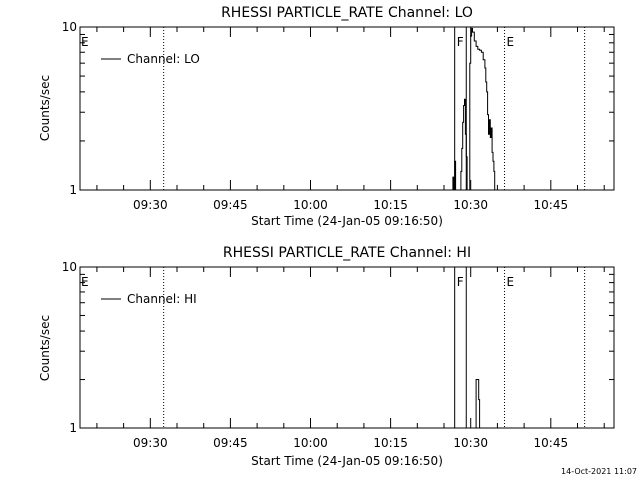 This screenshot has height=480, width=640. What do you see at coordinates (347, 13) in the screenshot?
I see `chart-title: RHESSI PARTICLE_RATE Channel: LO` at bounding box center [347, 13].